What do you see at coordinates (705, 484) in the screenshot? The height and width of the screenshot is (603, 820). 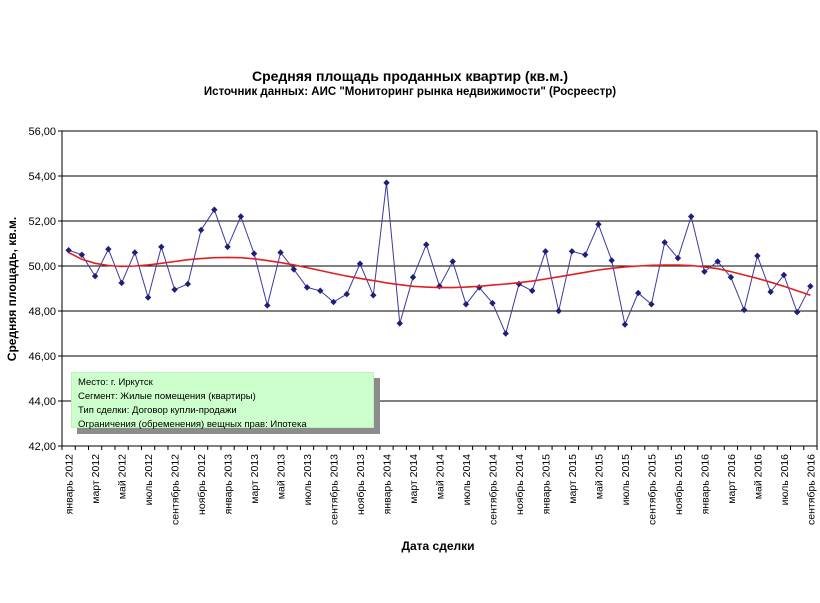 I see `x-tick-label: январь 2016` at bounding box center [705, 484].